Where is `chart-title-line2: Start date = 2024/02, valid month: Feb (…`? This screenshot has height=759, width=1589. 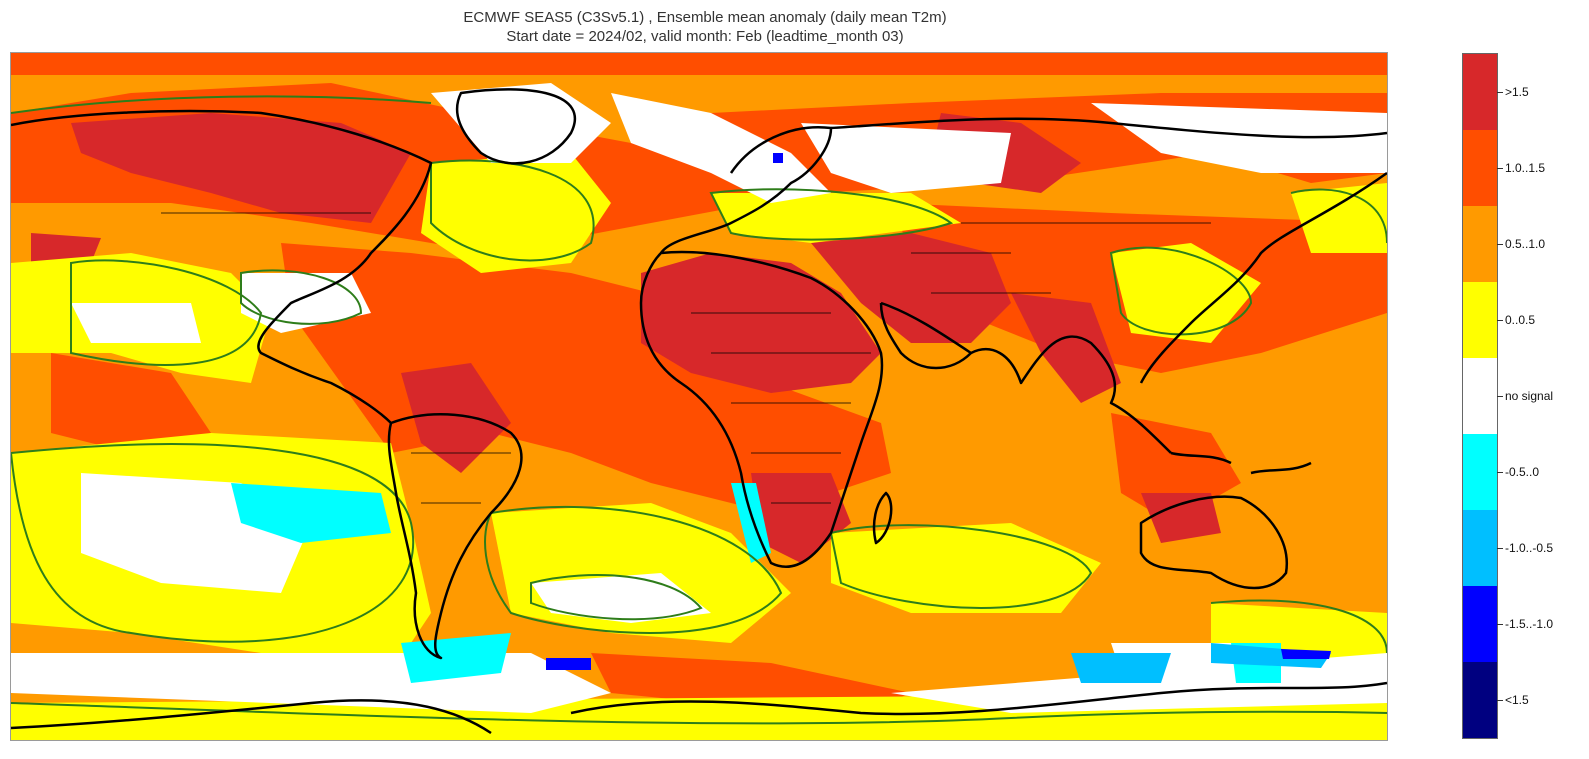
chart-title-line2: Start date = 2024/02, valid month: Feb (… is located at coordinates (705, 36).